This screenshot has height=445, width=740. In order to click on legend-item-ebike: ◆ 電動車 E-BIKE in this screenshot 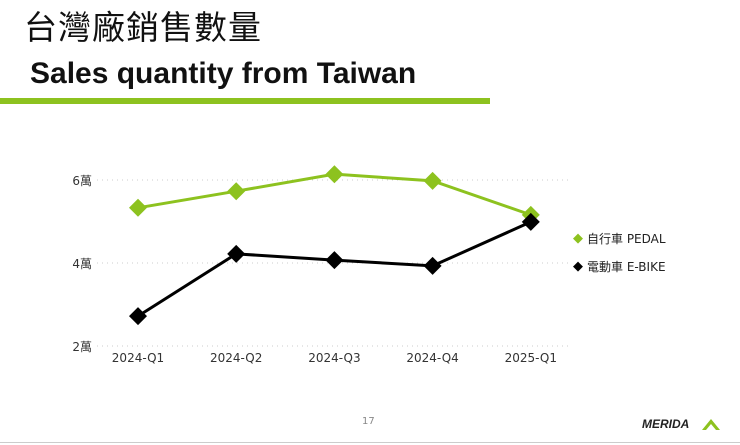, I will do `click(619, 266)`.